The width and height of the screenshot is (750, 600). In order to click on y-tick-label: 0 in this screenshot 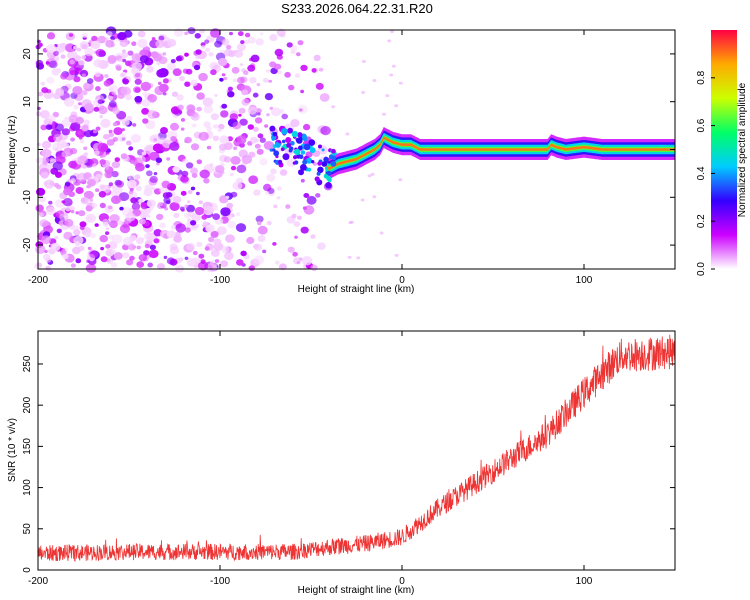, I will do `click(27, 149)`.